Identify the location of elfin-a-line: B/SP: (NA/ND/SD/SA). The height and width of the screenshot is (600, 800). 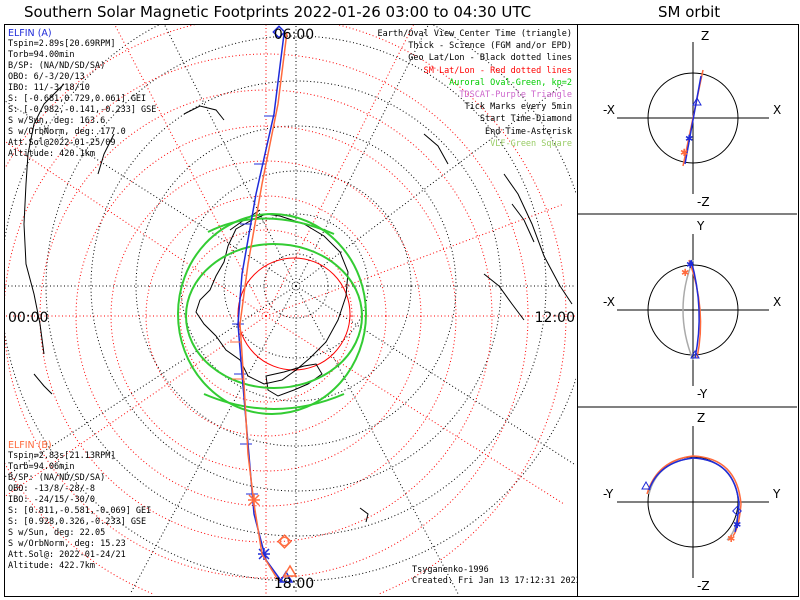
(57, 66).